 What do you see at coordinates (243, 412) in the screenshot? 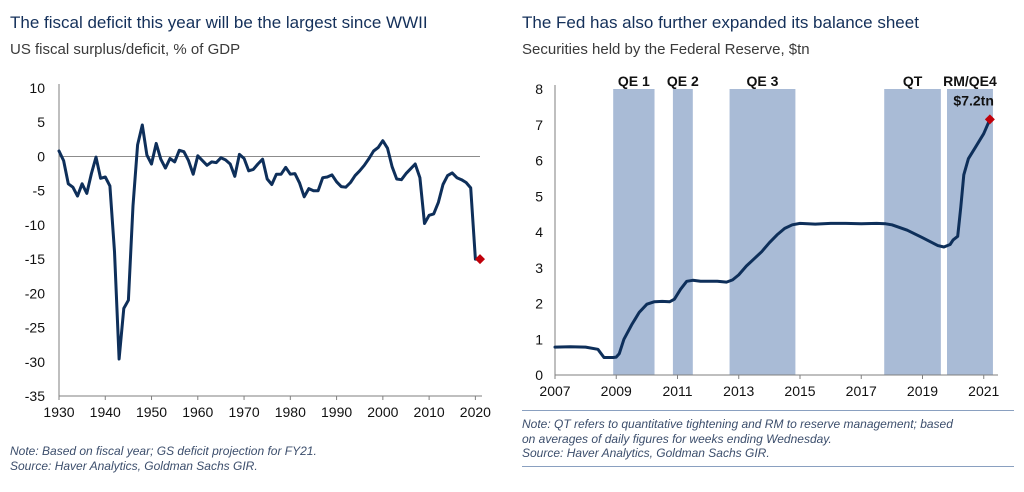
I see `x-tick-label: 1970` at bounding box center [243, 412].